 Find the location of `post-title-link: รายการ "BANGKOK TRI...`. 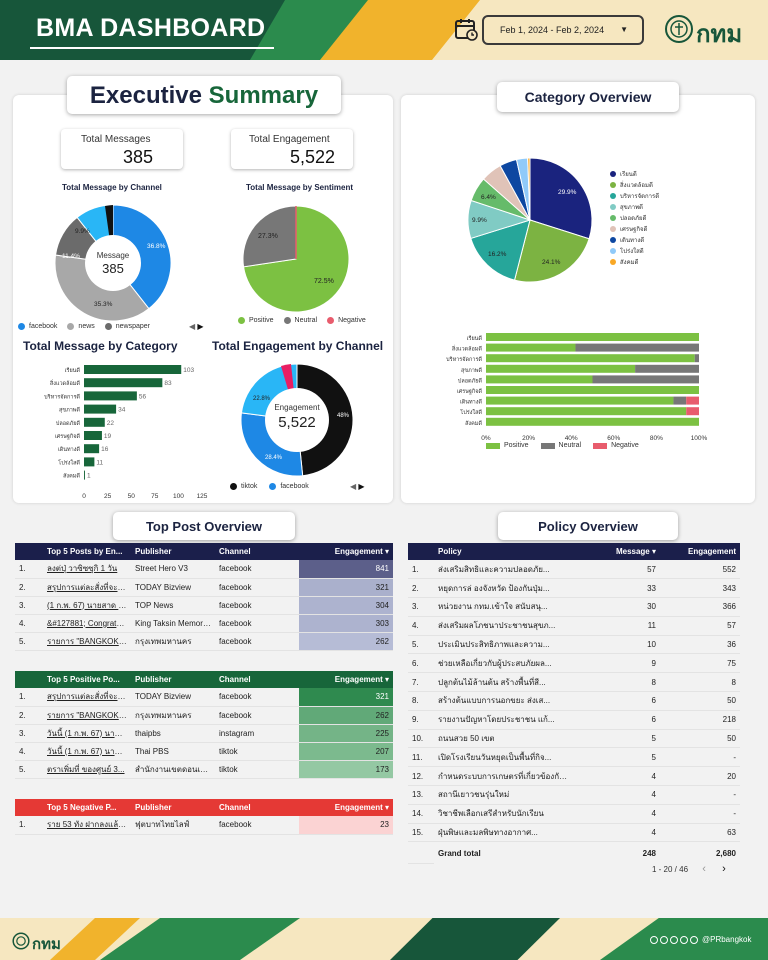

post-title-link: รายการ "BANGKOK TRI... is located at coordinates (87, 641).